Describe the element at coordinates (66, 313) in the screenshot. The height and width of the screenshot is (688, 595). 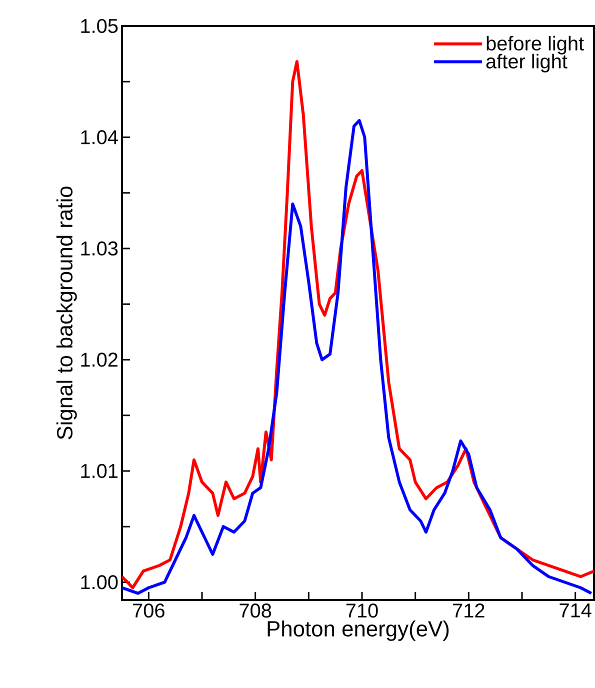
I see `y-axis-title: Signal to background ratio` at that location.